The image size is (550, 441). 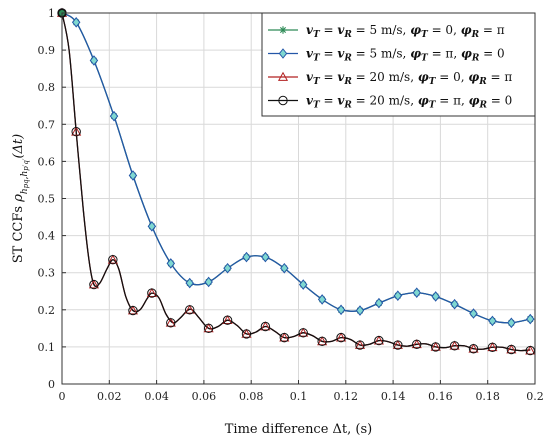 What do you see at coordinates (47, 124) in the screenshot?
I see `y-tick-label: 0.7` at bounding box center [47, 124].